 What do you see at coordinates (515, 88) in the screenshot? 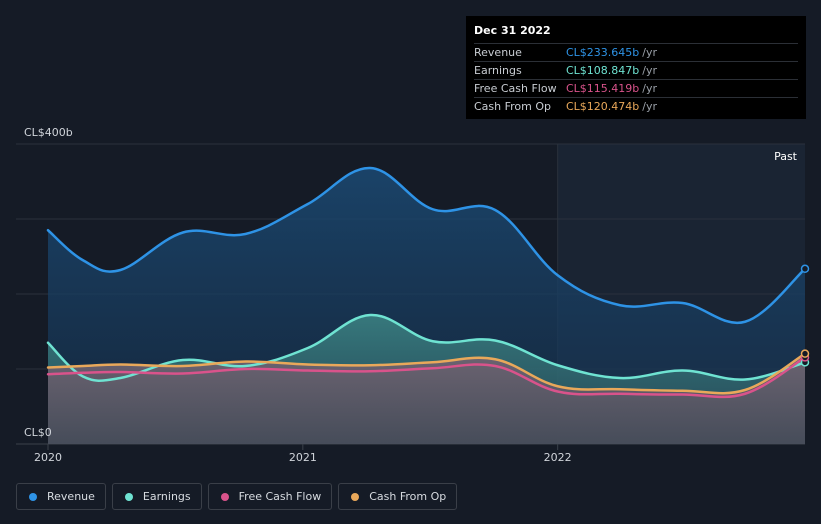
I see `tooltip-row-label: Free Cash Flow` at bounding box center [515, 88].